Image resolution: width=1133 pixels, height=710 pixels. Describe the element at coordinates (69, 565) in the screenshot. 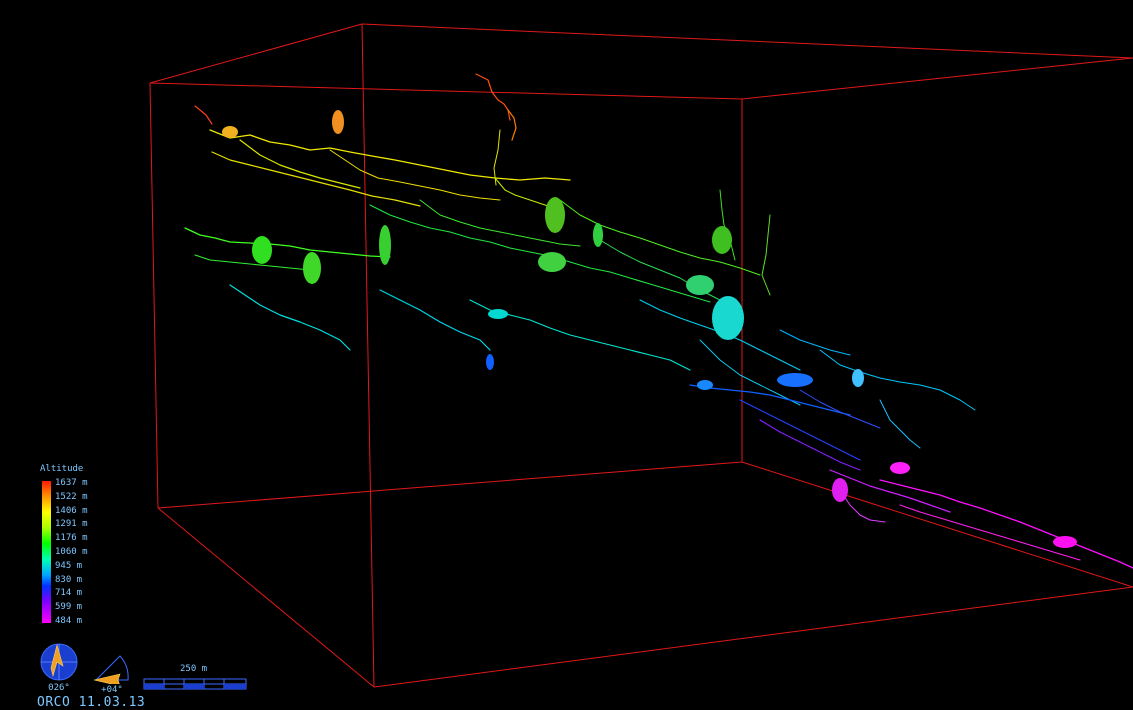

I see `legend-label: 945 m` at that location.